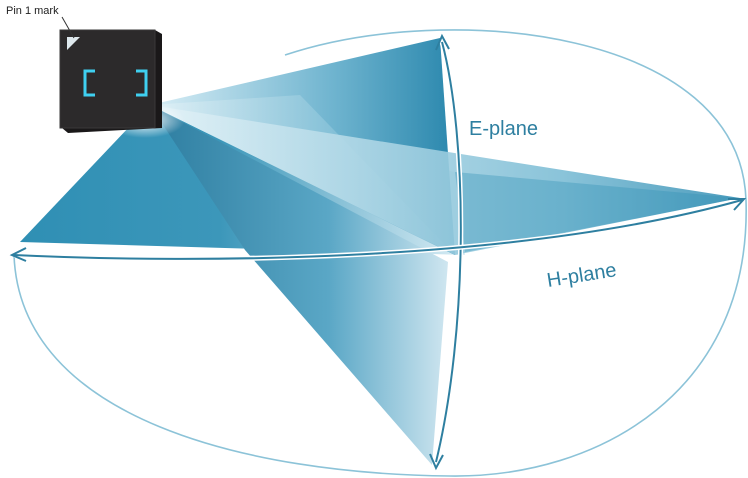 Image resolution: width=748 pixels, height=478 pixels. I want to click on pin-1-triangle-icon, so click(73, 43).